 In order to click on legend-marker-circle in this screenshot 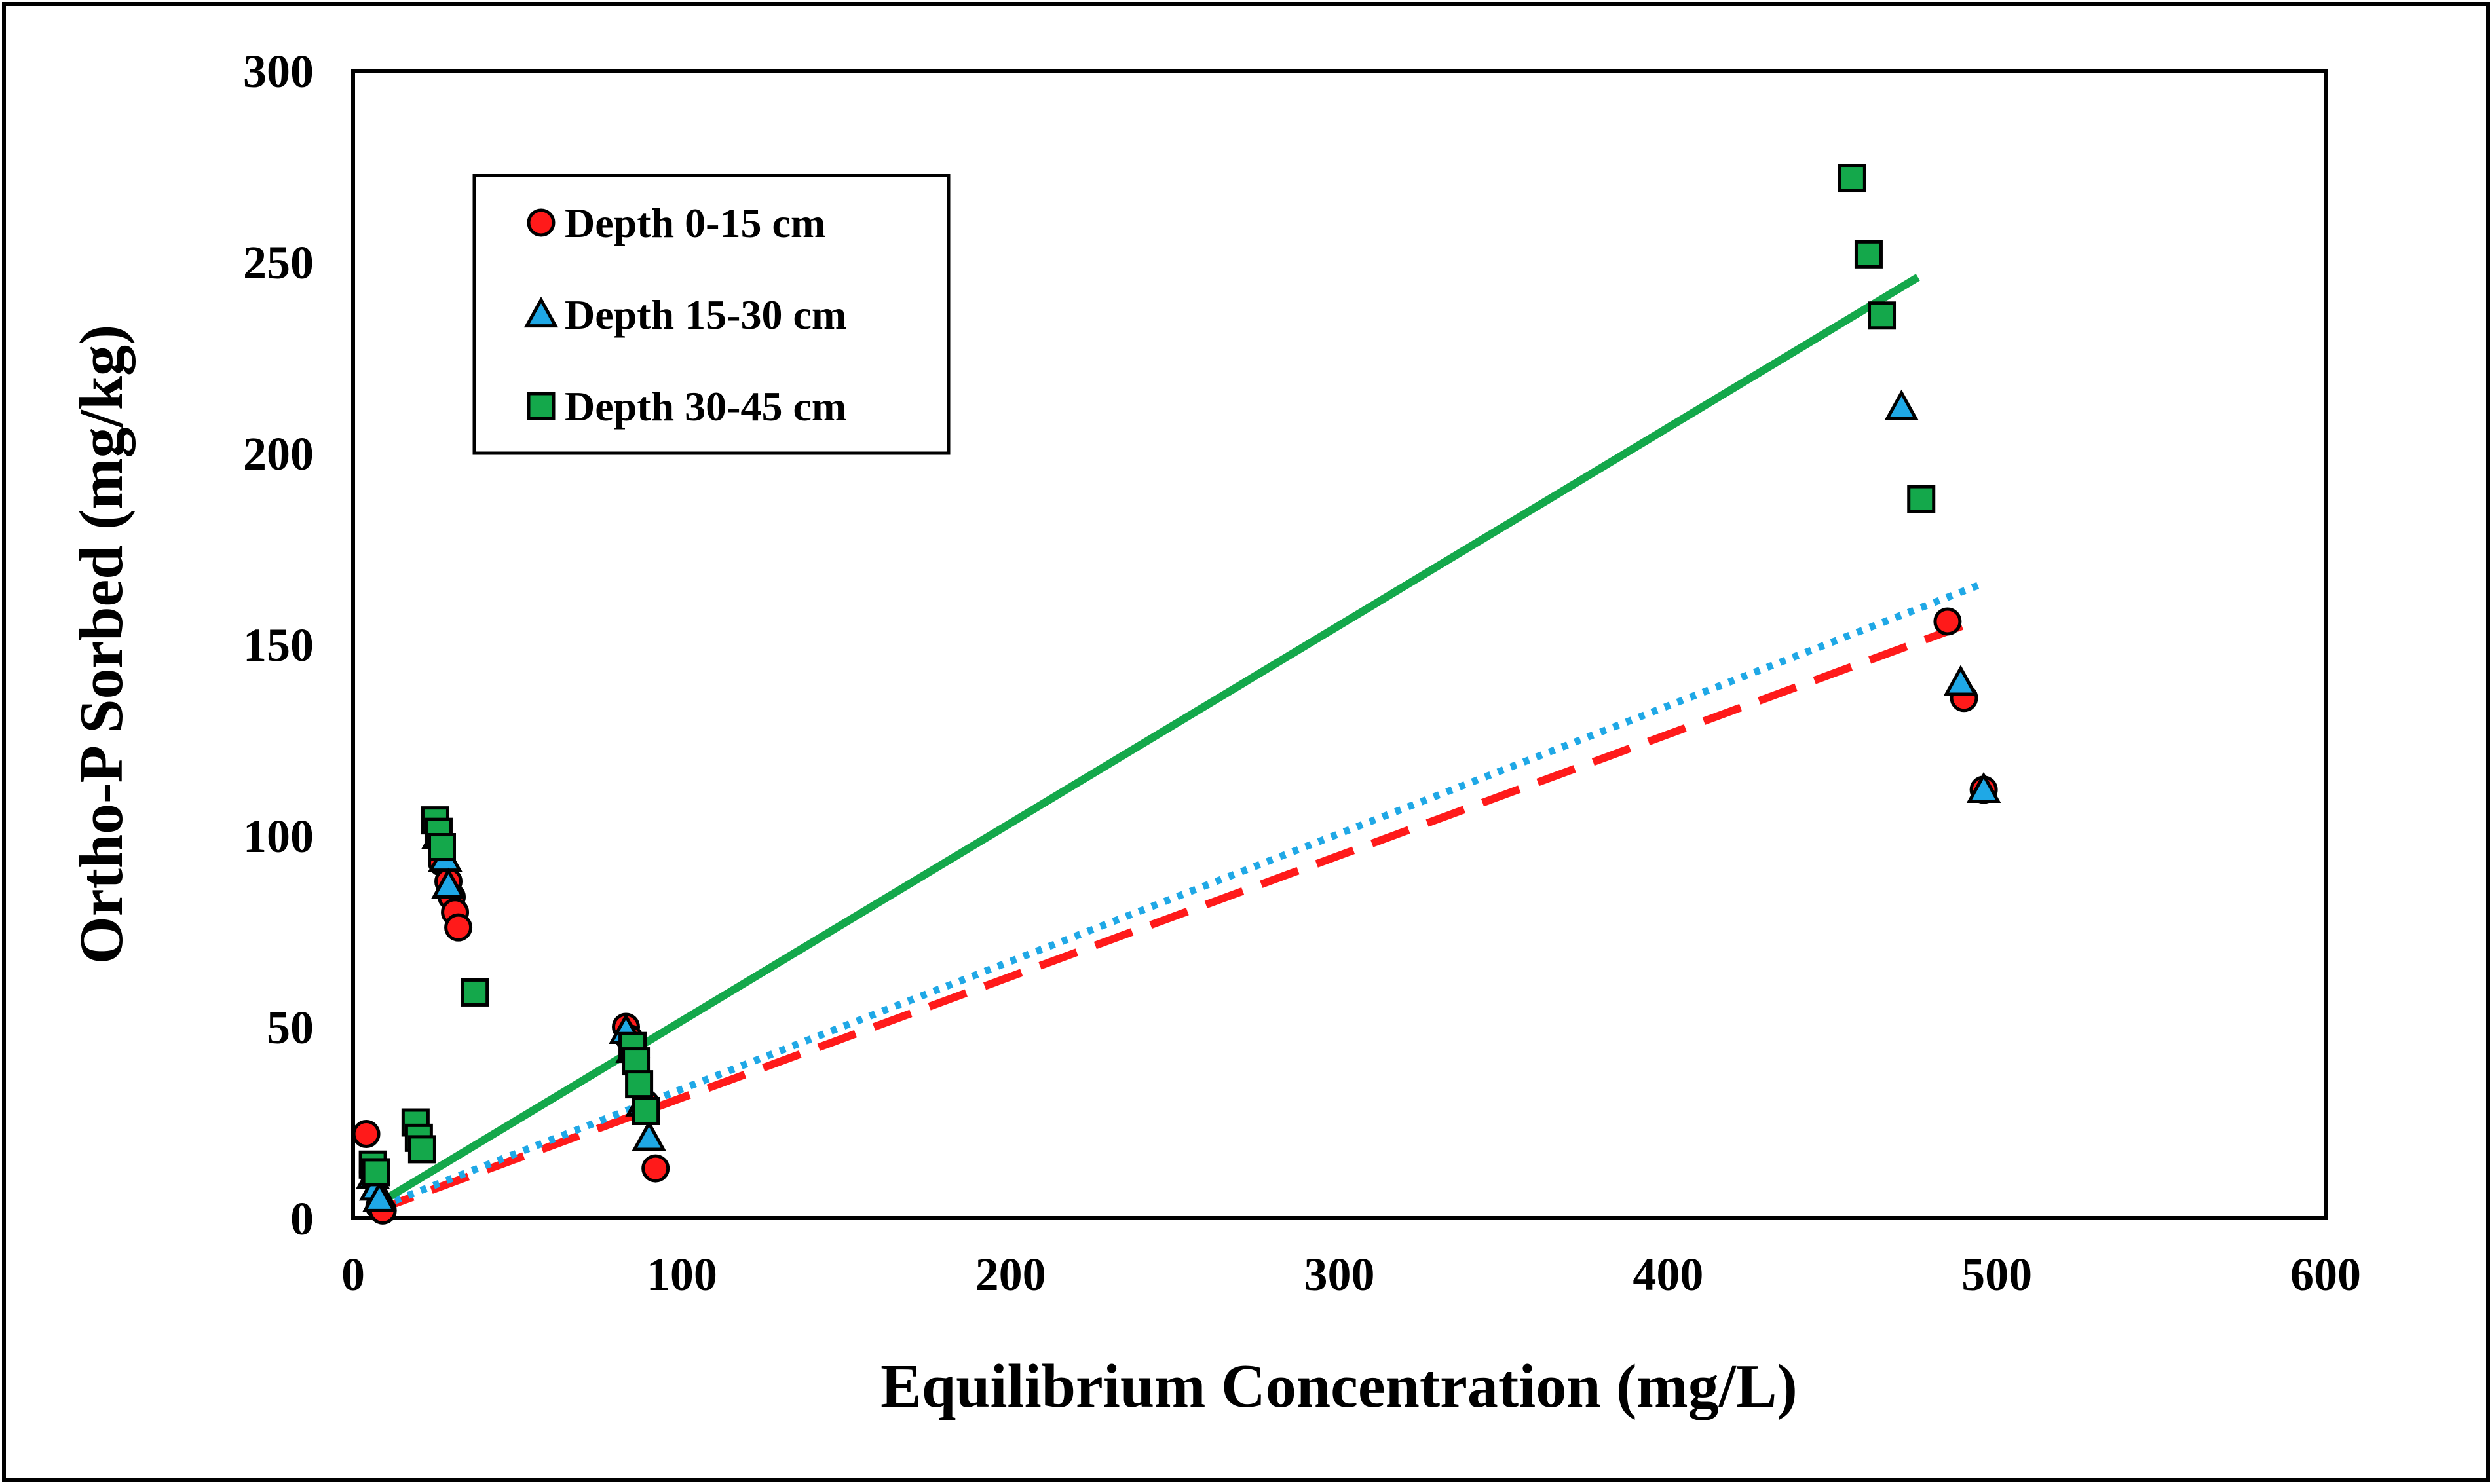, I will do `click(541, 222)`.